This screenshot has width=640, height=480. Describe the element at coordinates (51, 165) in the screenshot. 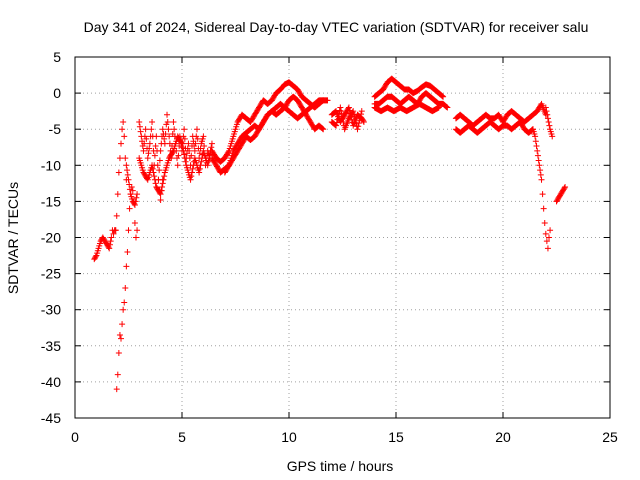

I see `y-tick-label: -10` at that location.